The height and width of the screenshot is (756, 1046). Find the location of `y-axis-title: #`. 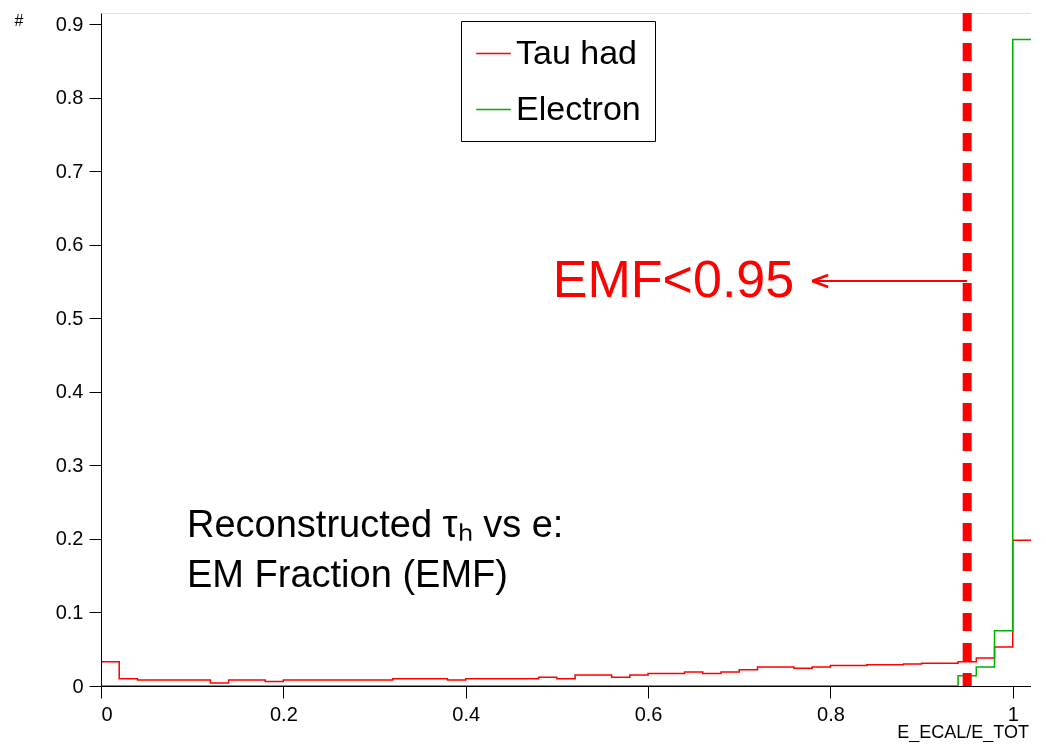

y-axis-title: # is located at coordinates (19, 20).